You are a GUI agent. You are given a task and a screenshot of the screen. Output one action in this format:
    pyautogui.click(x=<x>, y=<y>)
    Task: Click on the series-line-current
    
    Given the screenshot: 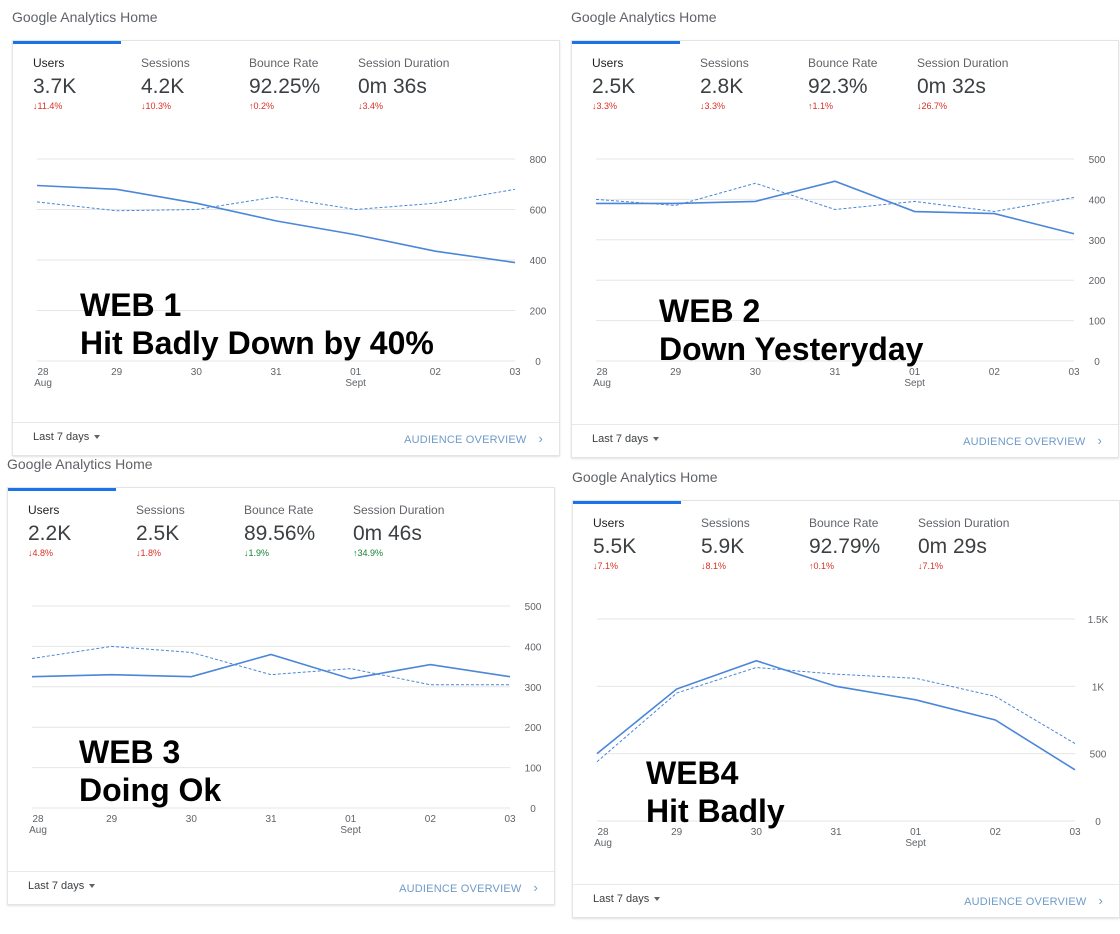 What is the action you would take?
    pyautogui.click(x=835, y=207)
    